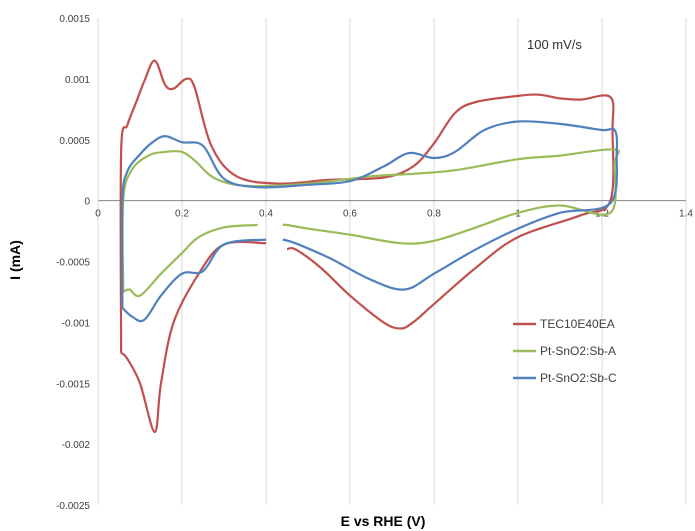 The width and height of the screenshot is (695, 531). Describe the element at coordinates (74, 141) in the screenshot. I see `y-tick-label: 0.0005` at that location.